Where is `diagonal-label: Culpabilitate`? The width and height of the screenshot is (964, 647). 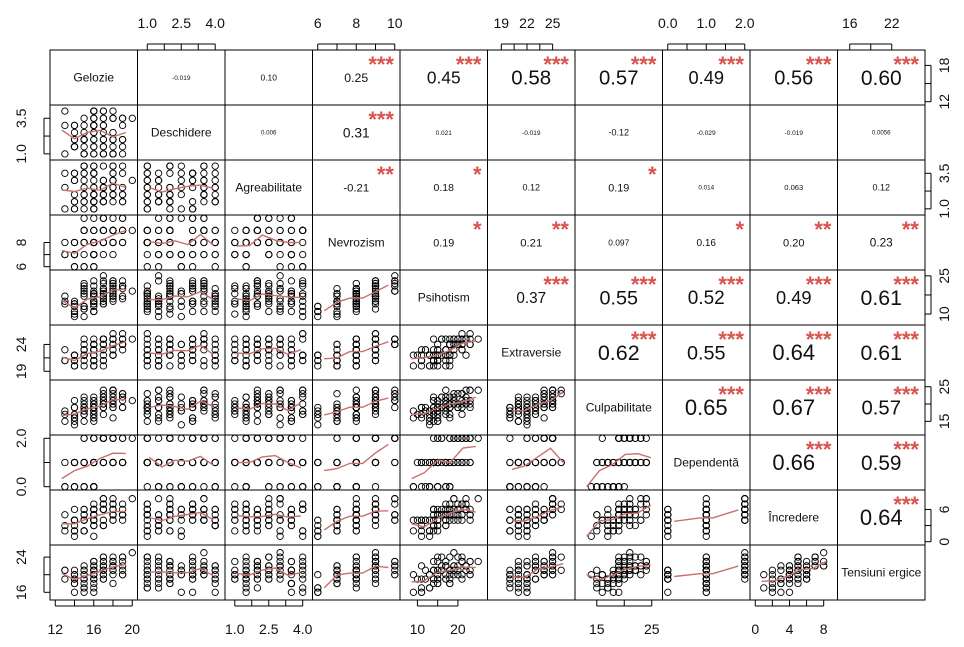
diagonal-label: Culpabilitate is located at coordinates (619, 408).